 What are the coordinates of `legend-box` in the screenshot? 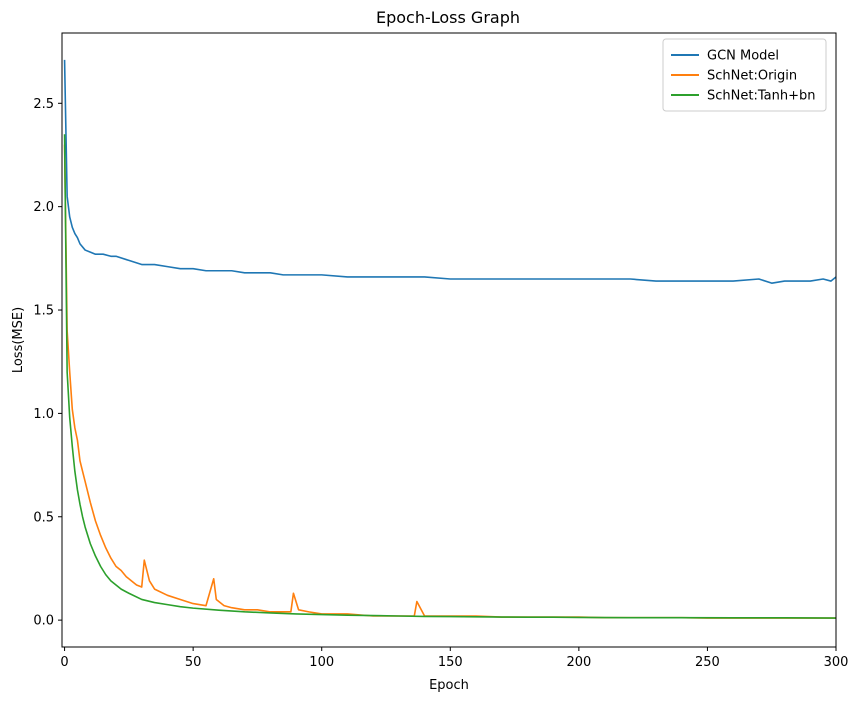 It's located at (744, 75).